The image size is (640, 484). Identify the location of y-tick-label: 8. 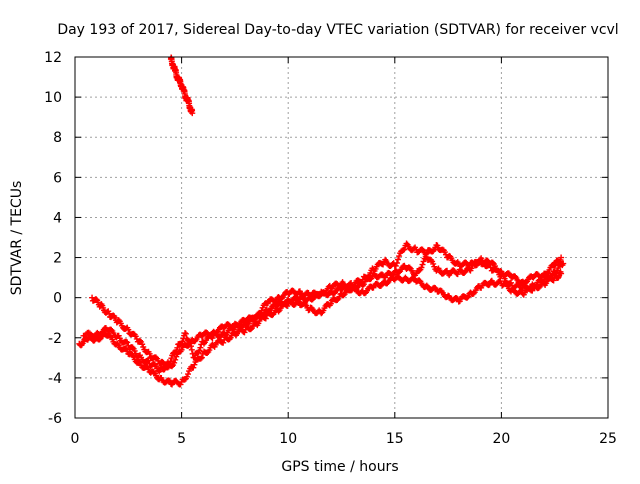
(57, 138).